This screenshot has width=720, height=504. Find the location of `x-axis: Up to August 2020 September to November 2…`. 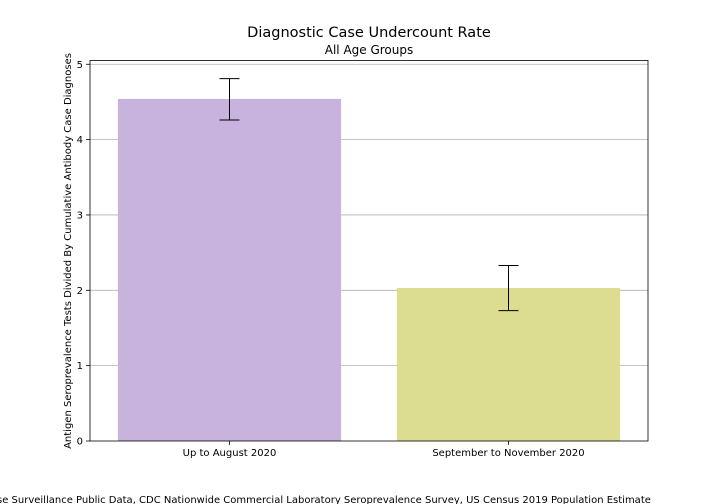

x-axis: Up to August 2020 September to November 2… is located at coordinates (384, 450).